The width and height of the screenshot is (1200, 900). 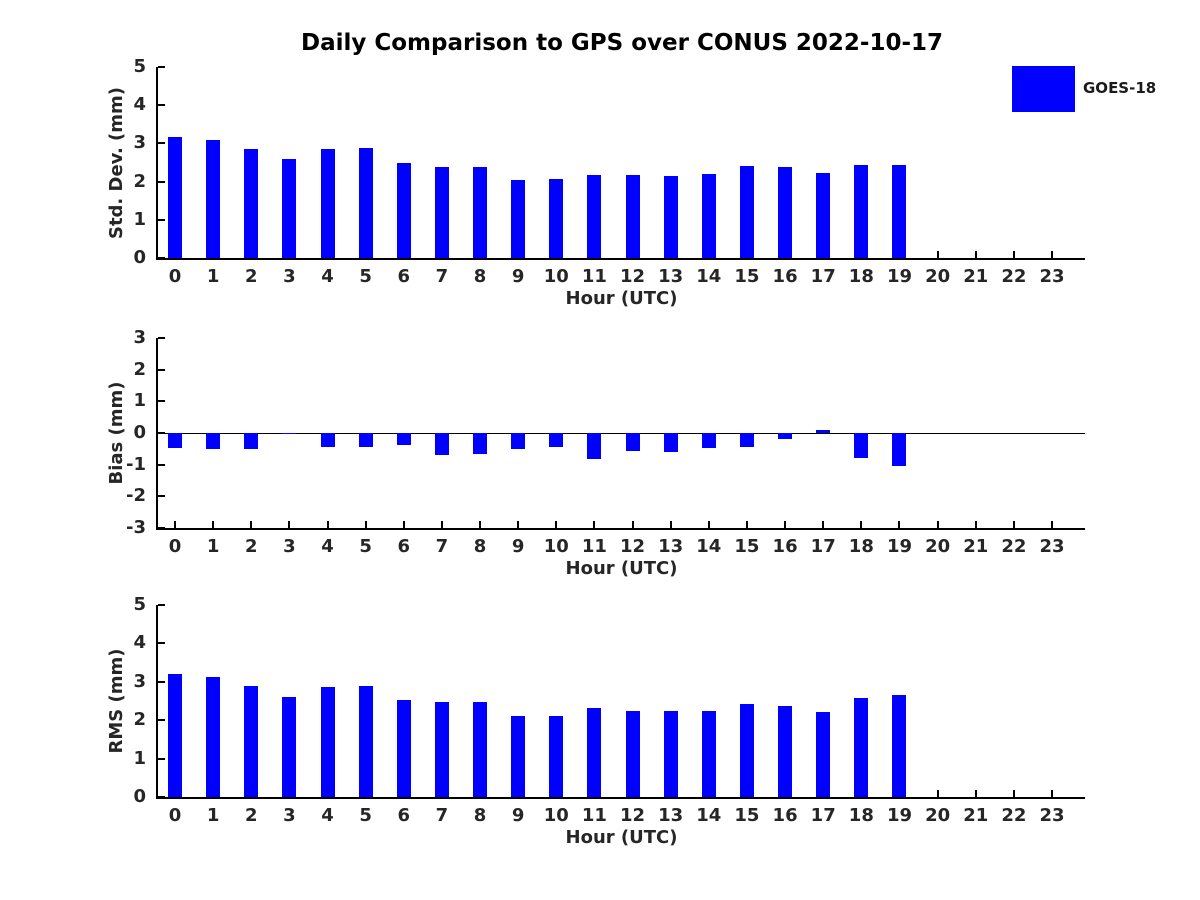 What do you see at coordinates (823, 276) in the screenshot?
I see `x-tick-label: 17` at bounding box center [823, 276].